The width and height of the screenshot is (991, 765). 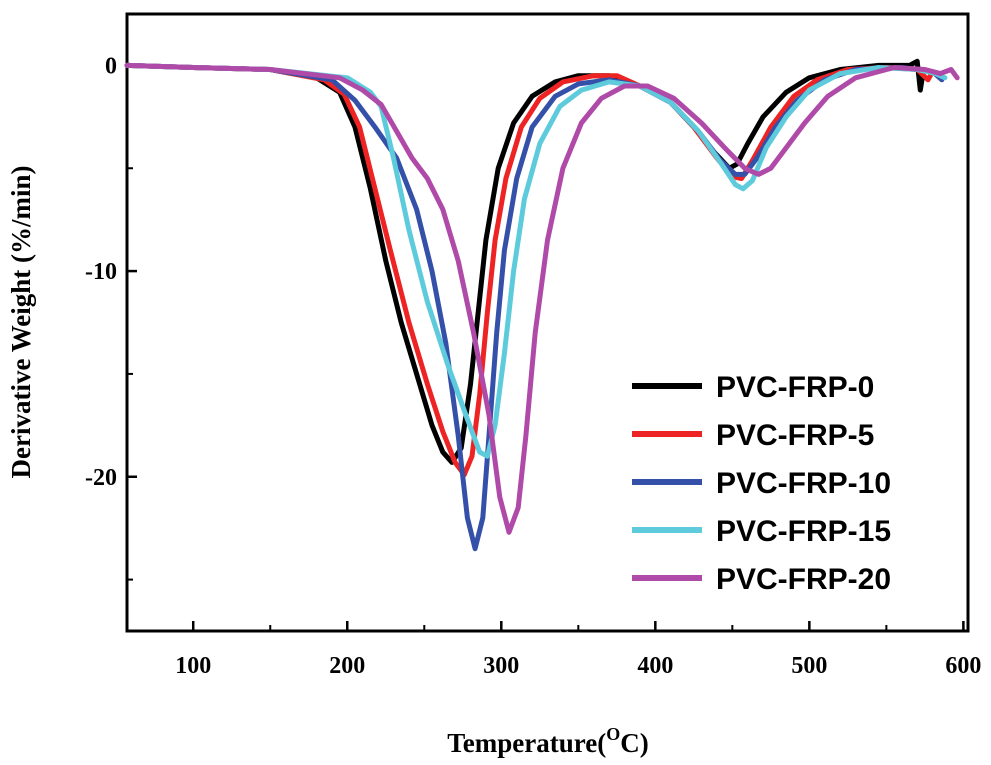 I want to click on x-axis-title-main: Temperature(, so click(x=526, y=743).